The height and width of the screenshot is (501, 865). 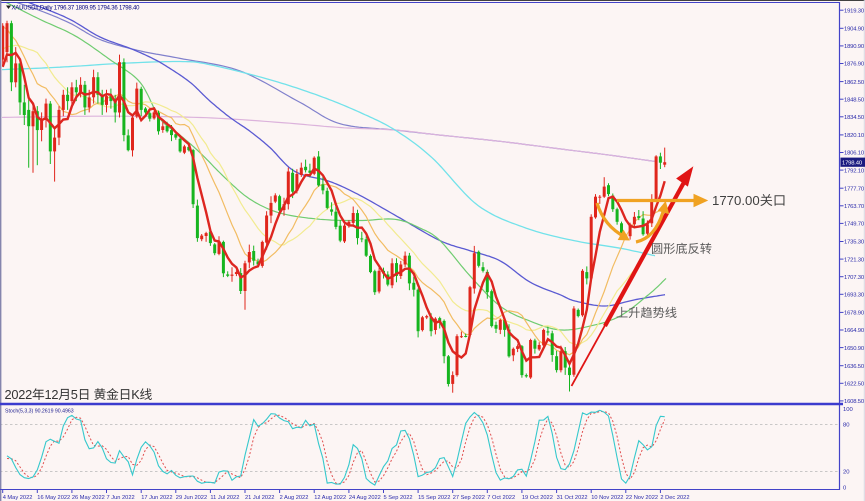 I want to click on svg-text: 17 Jun 2022, so click(x=156, y=498).